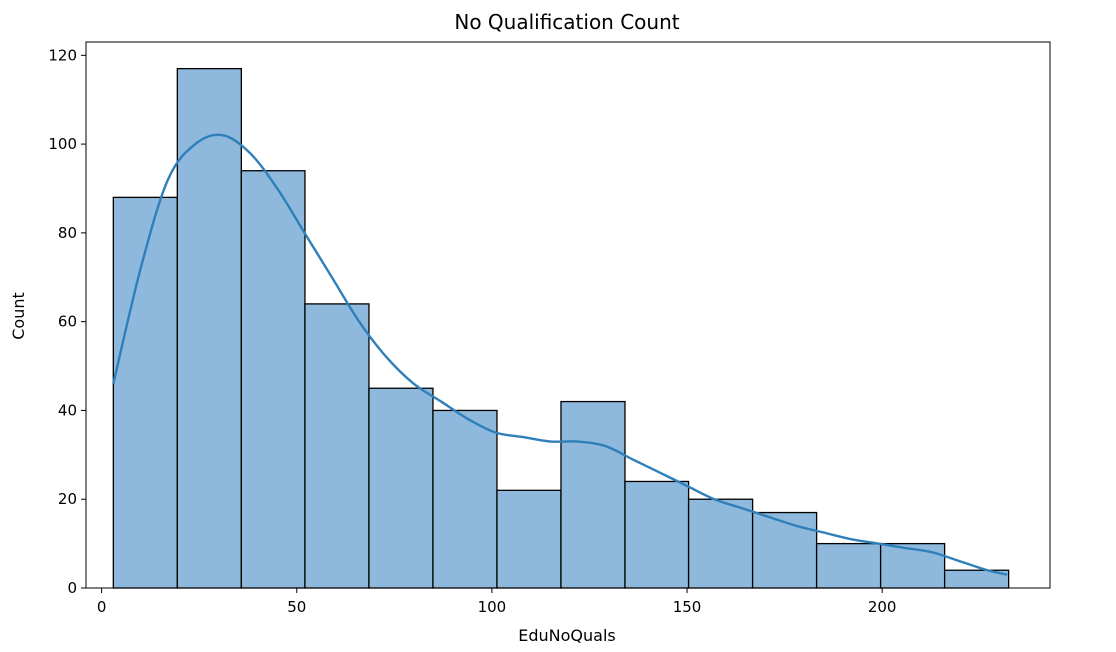 Image resolution: width=1116 pixels, height=652 pixels. Describe the element at coordinates (566, 635) in the screenshot. I see `x-axis-label: EduNoQuals` at that location.